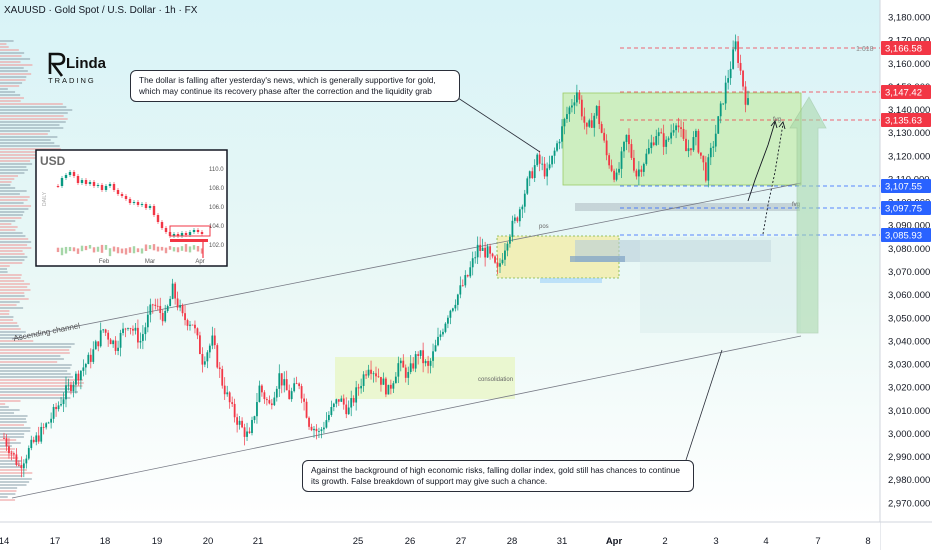  What do you see at coordinates (796, 205) in the screenshot?
I see `fvg-label-lower: fvg` at bounding box center [796, 205].